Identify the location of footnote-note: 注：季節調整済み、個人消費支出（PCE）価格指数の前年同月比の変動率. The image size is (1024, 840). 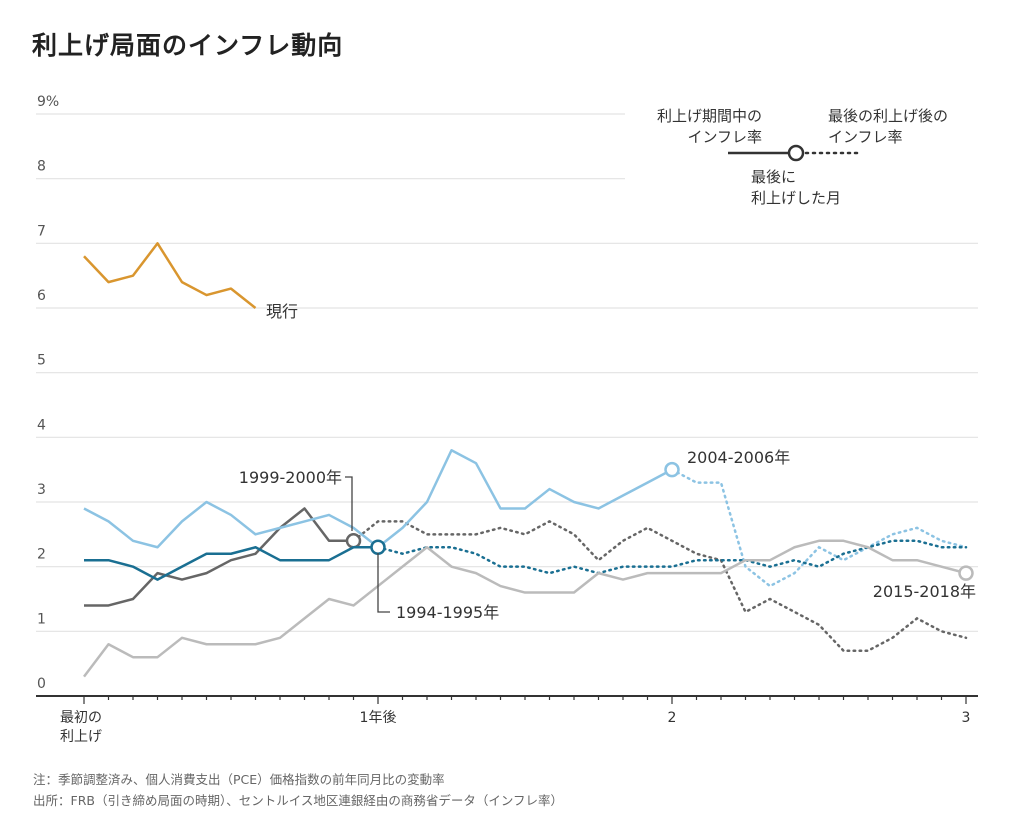
(239, 779).